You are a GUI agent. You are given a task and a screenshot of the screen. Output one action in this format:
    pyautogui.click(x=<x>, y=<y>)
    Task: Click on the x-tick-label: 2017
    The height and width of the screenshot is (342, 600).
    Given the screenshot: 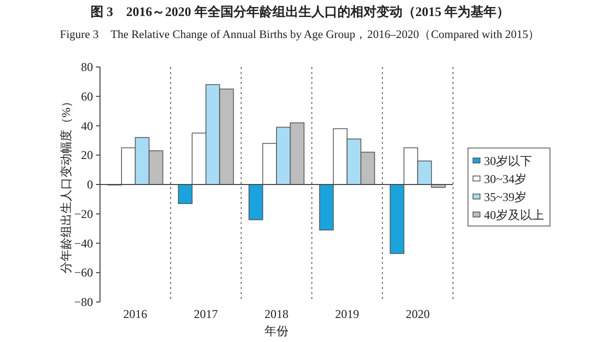 What is the action you would take?
    pyautogui.click(x=206, y=314)
    